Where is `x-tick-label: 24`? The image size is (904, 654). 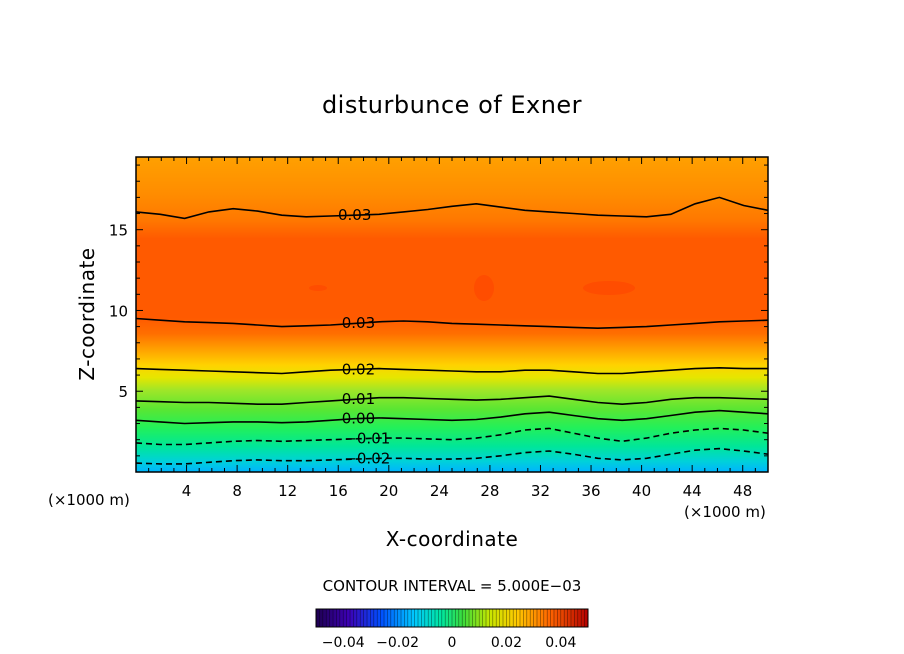
x-tick-label: 24 is located at coordinates (439, 491).